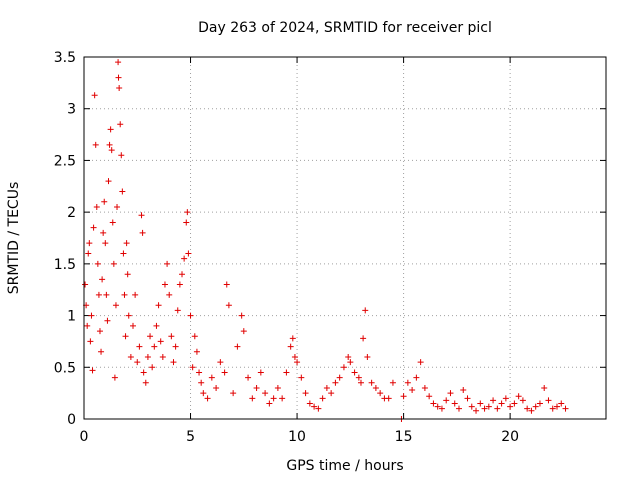 Image resolution: width=640 pixels, height=480 pixels. Describe the element at coordinates (404, 437) in the screenshot. I see `x-tick-label: 15` at that location.